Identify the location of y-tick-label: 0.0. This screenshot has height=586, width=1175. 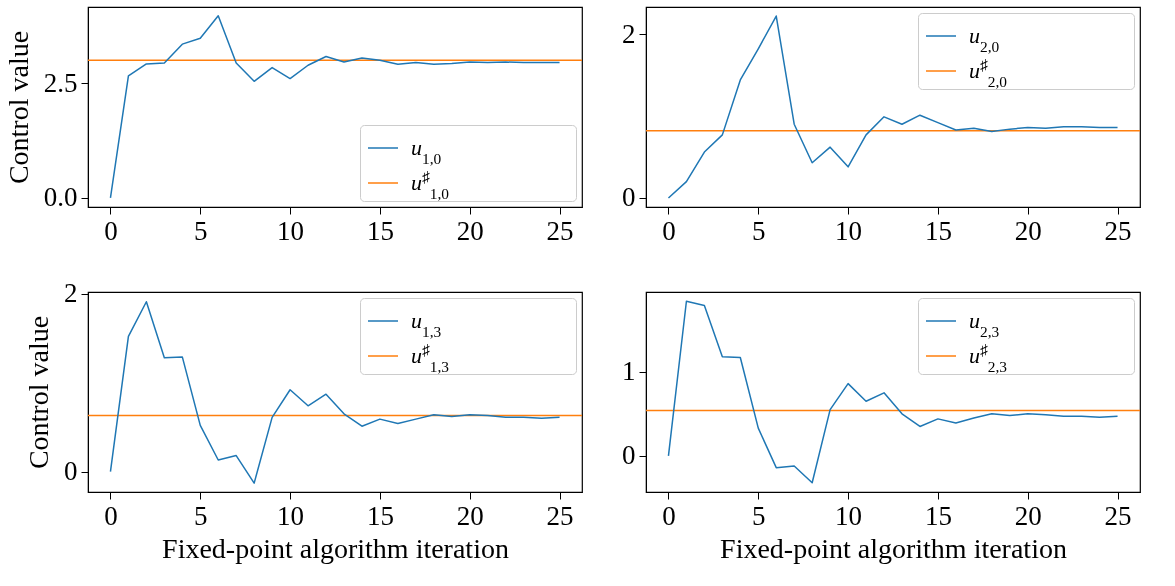
(60, 197).